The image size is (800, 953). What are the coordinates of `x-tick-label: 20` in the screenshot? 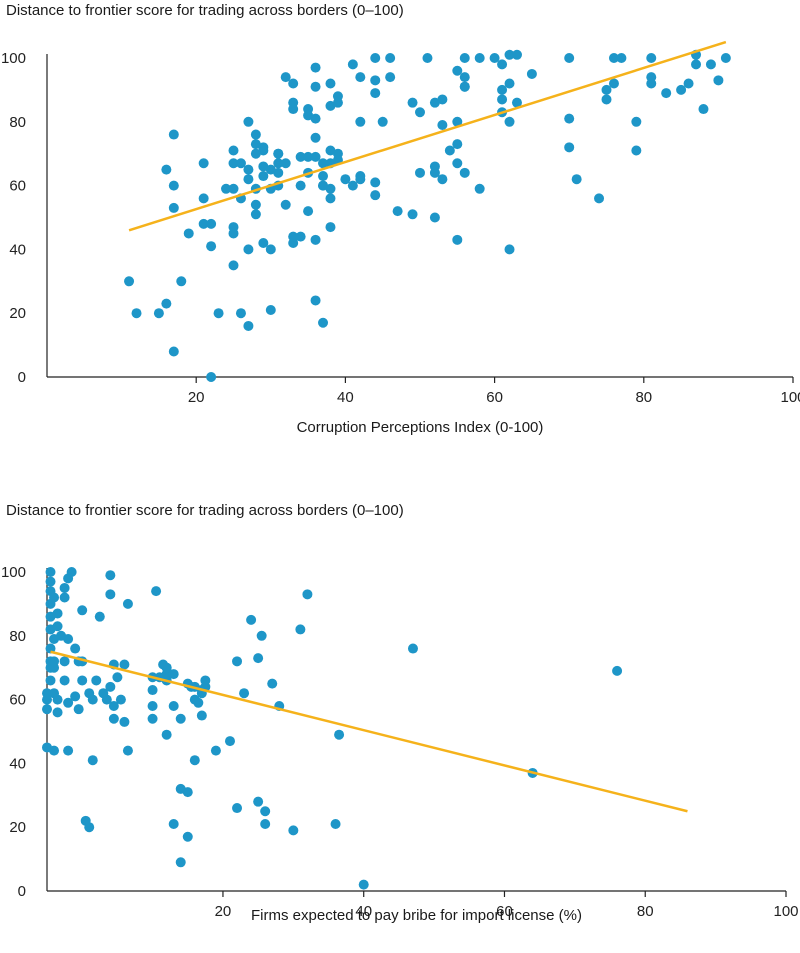 It's located at (223, 911).